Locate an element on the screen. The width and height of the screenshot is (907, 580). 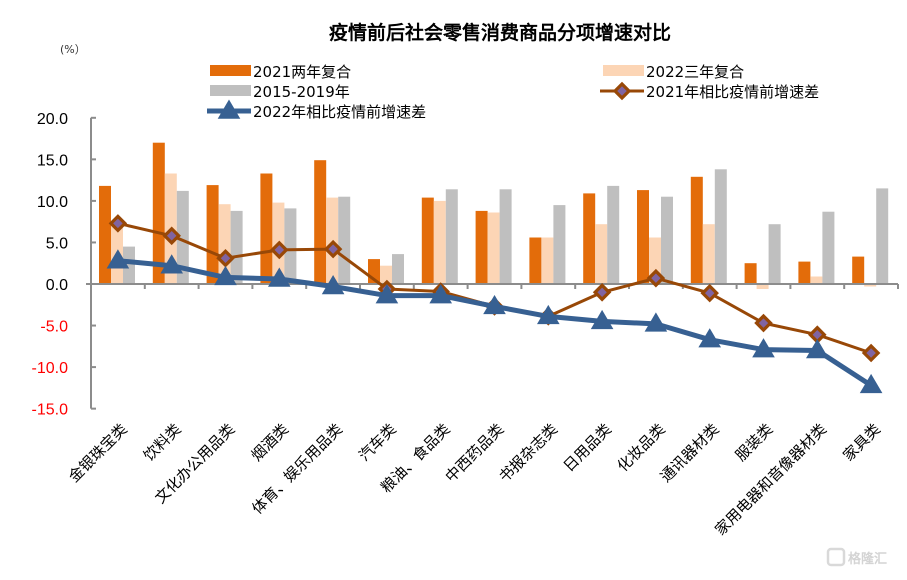
y-tick-label: -10.0 is located at coordinates (50, 368).